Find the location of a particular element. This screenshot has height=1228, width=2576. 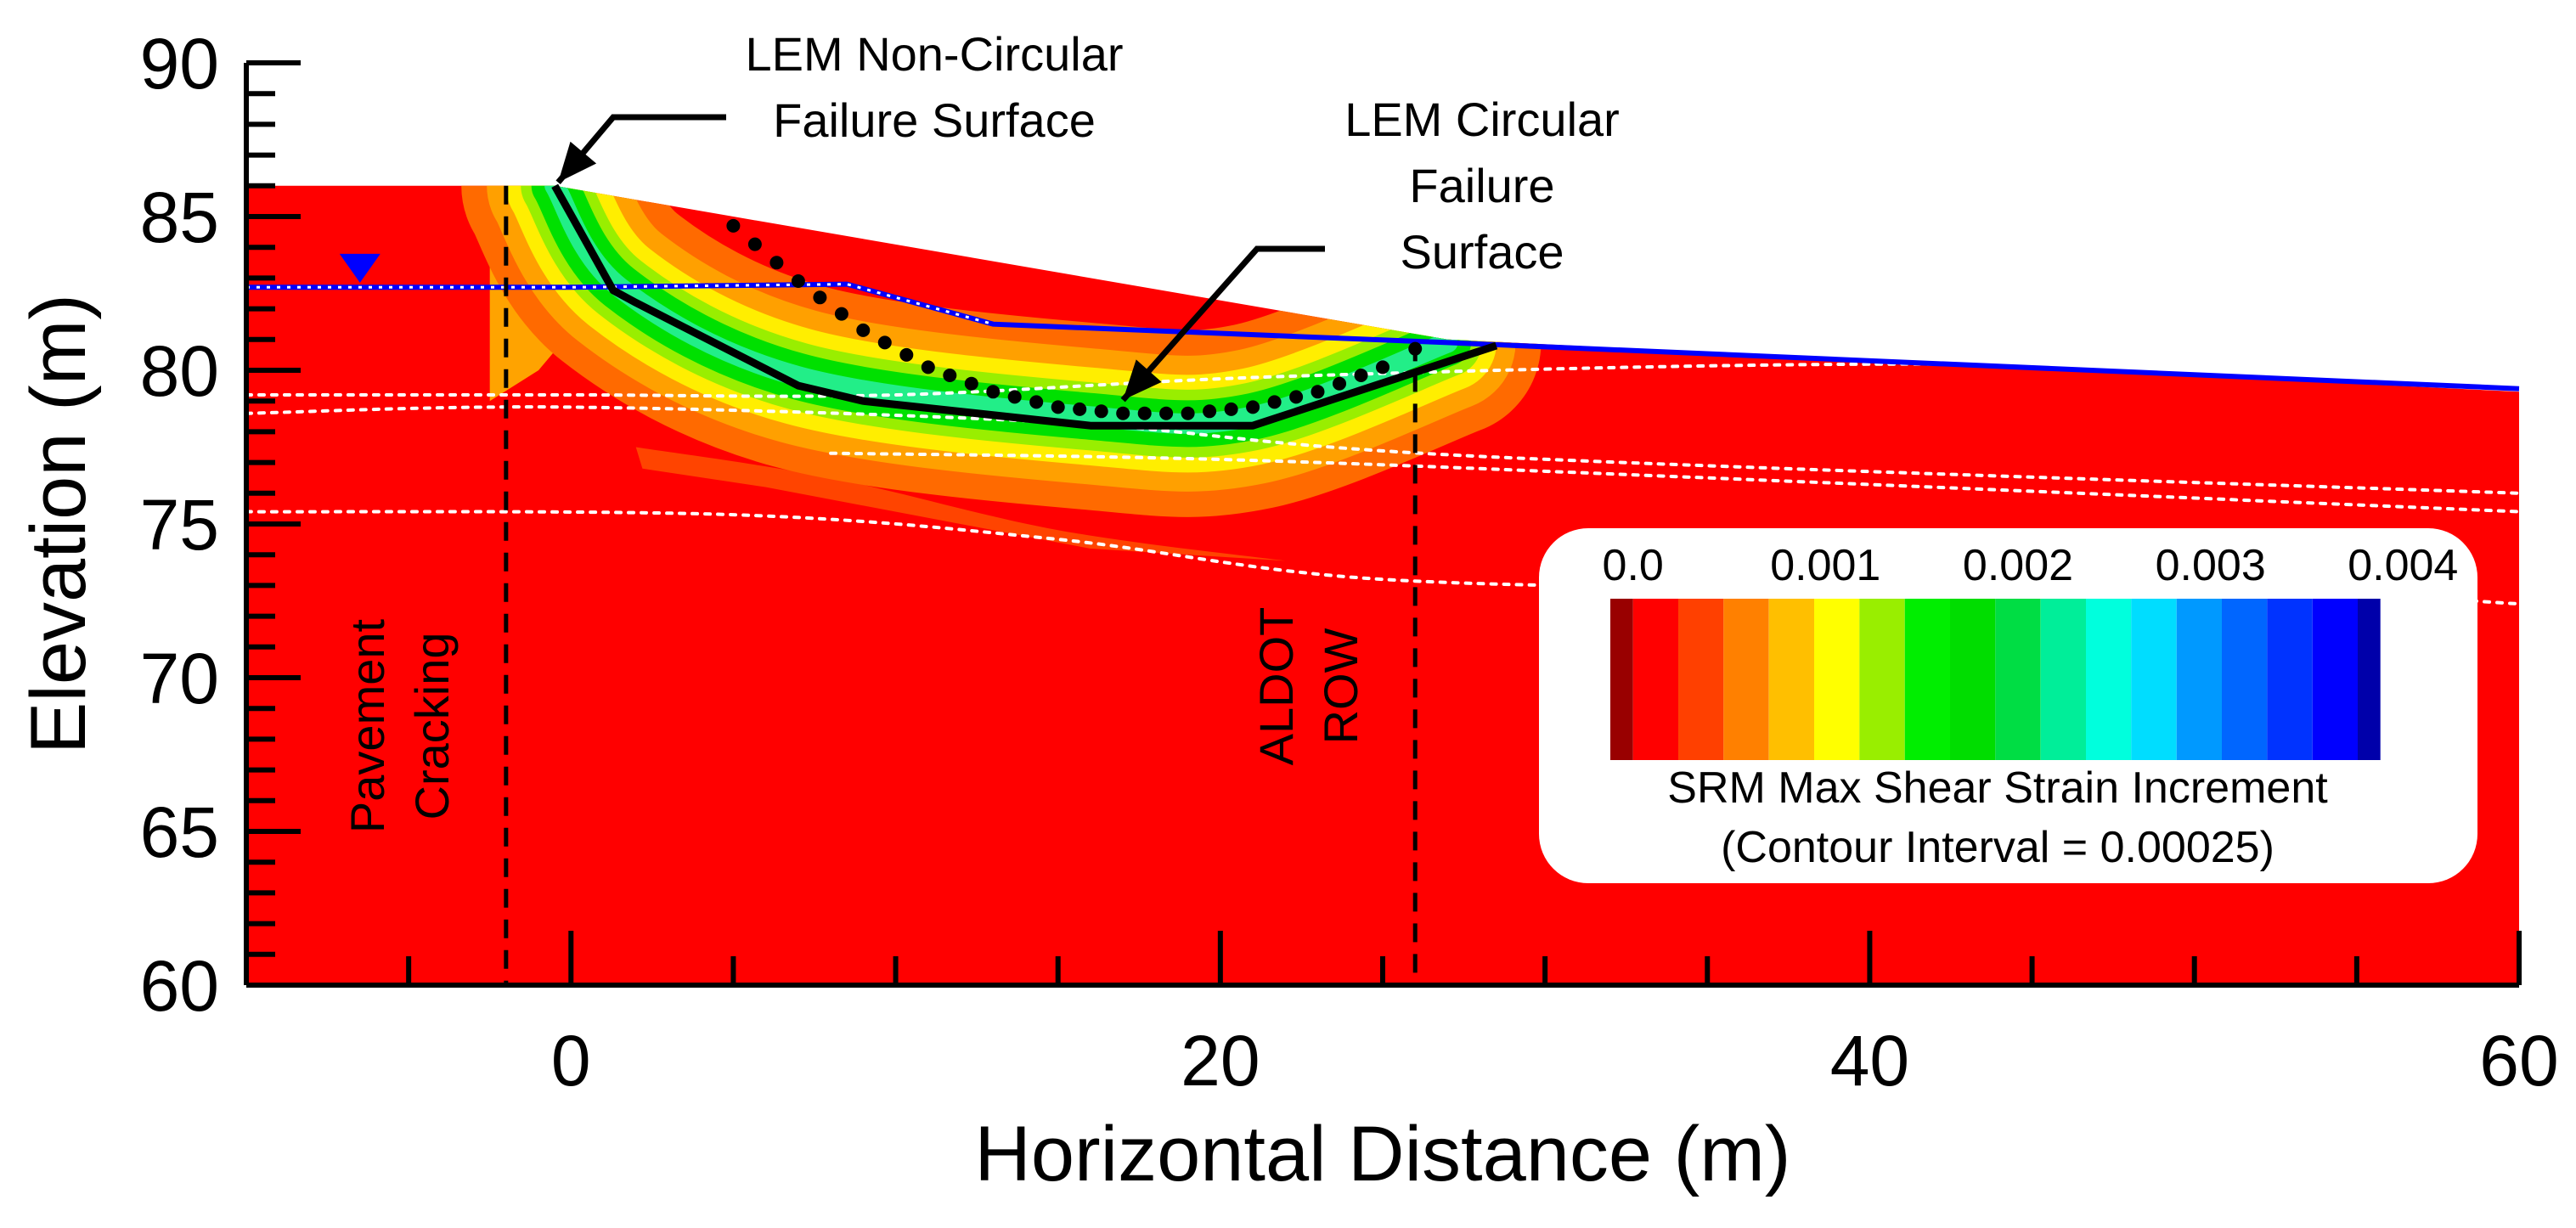

annotation-noncircular-arrow is located at coordinates (640, 149).